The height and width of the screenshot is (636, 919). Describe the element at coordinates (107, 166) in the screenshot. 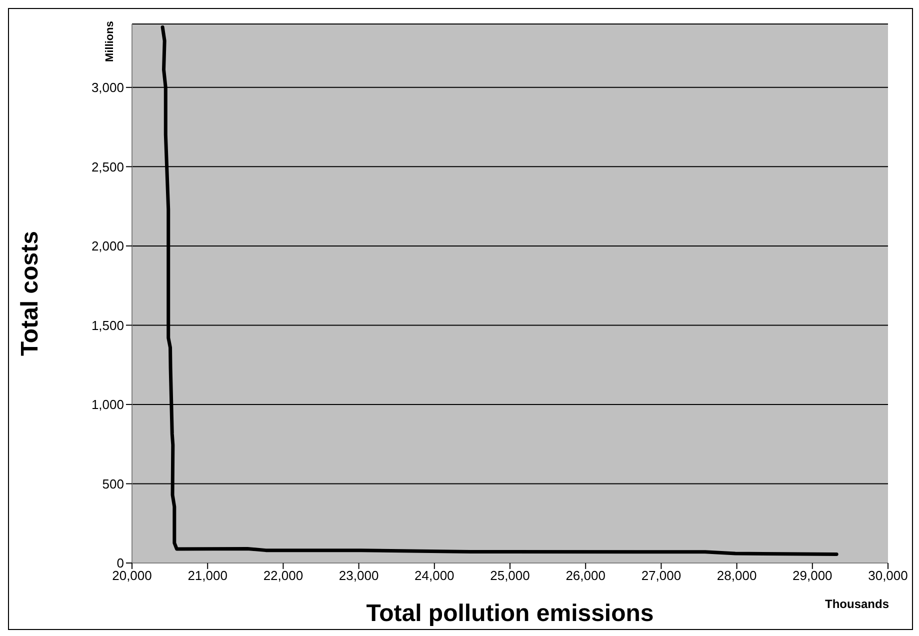

I see `y-tick-label: 2,500` at that location.